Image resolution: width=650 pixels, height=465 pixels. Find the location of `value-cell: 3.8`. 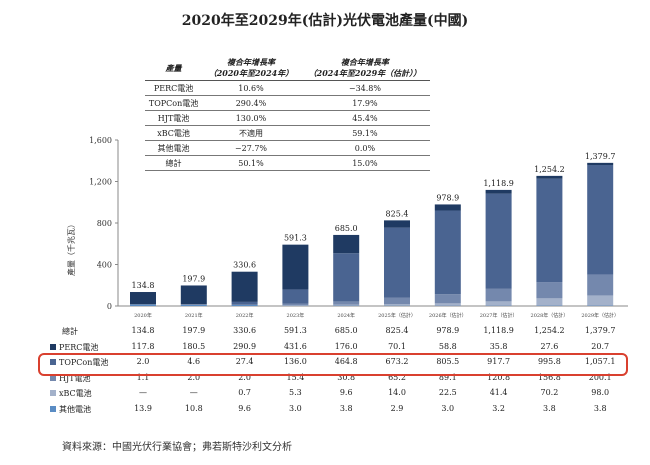

value-cell: 3.8 is located at coordinates (549, 408).